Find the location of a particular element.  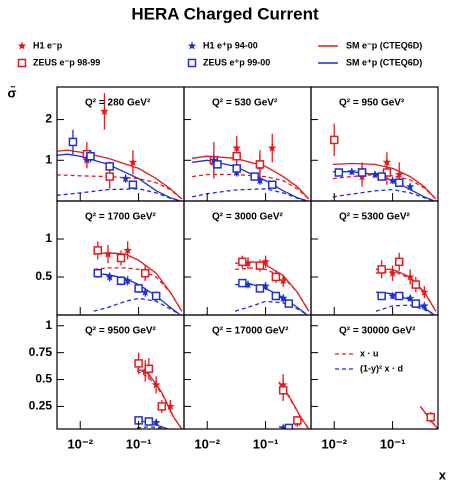

panel-title: Q² = 280 GeV² is located at coordinates (118, 103).